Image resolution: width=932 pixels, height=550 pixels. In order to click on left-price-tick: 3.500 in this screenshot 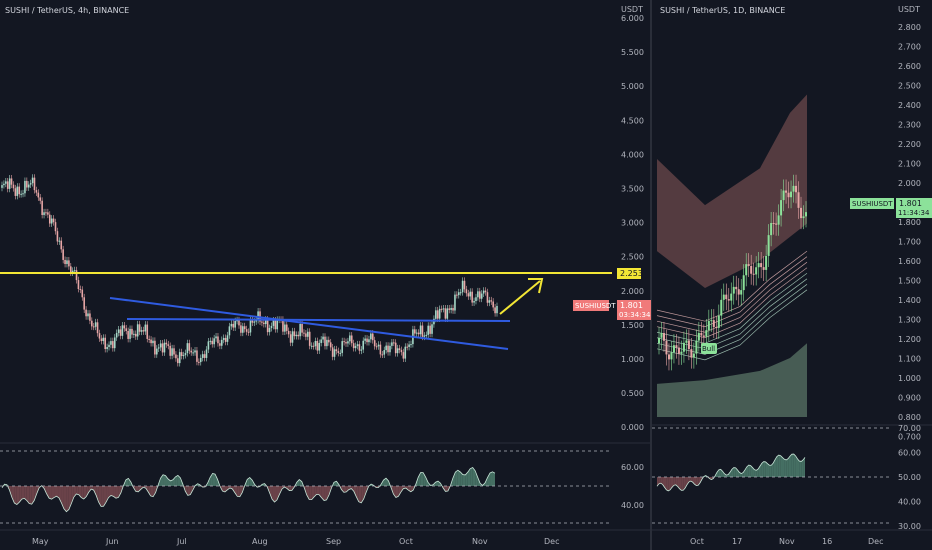, I will do `click(632, 189)`.